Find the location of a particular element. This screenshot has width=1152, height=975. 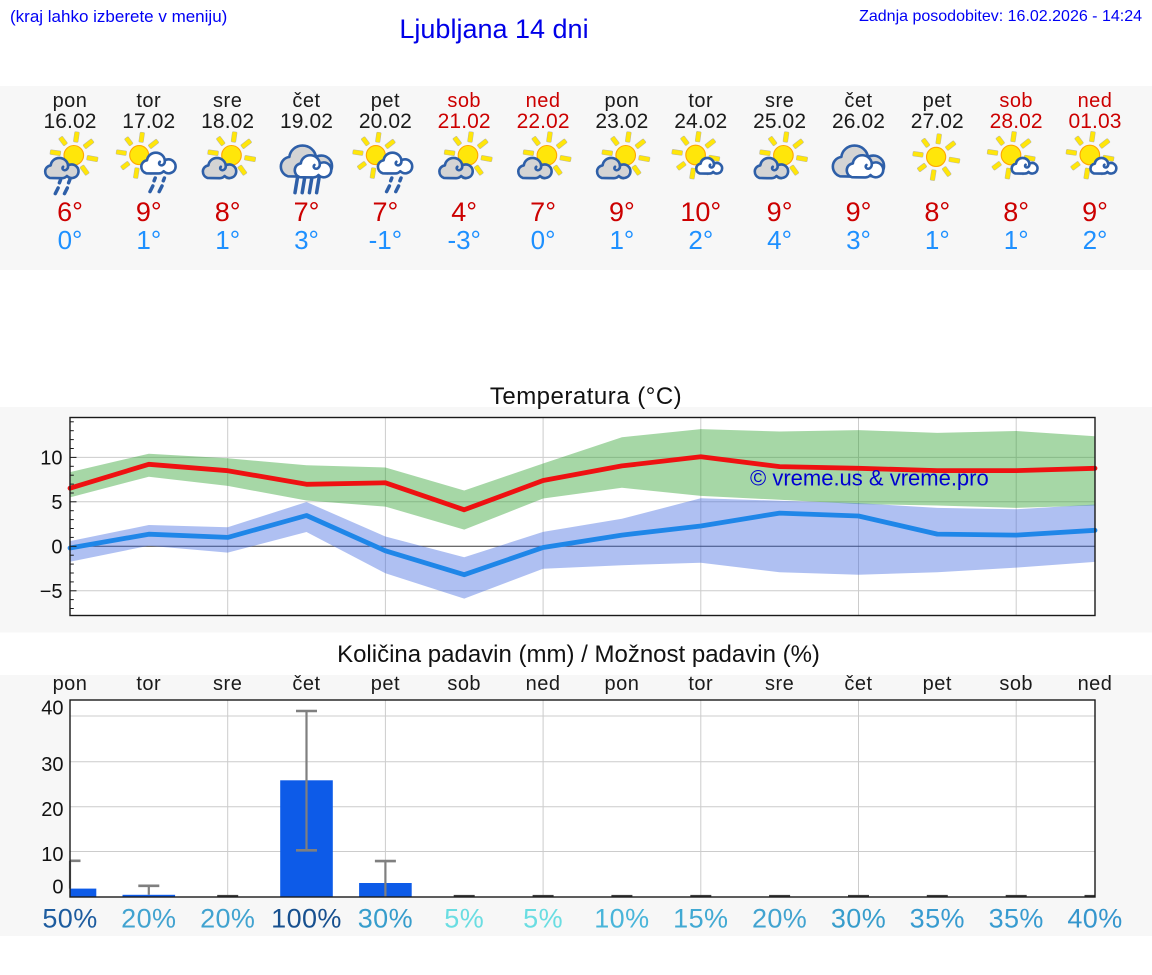

svg-text: 21.02 is located at coordinates (464, 121).